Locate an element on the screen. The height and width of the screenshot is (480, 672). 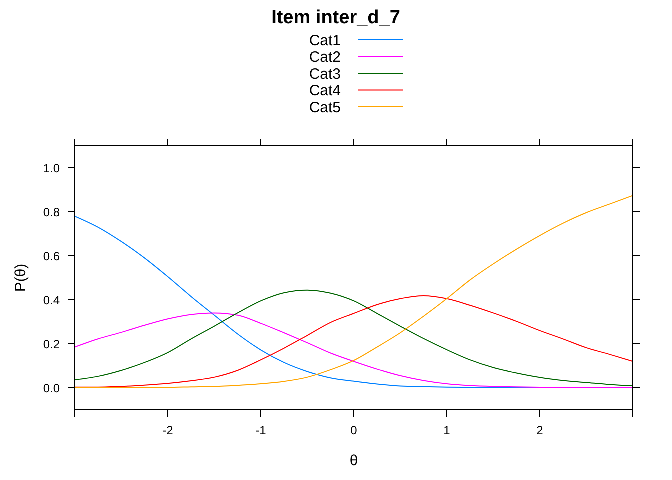
chart-title: Item inter_d_7 is located at coordinates (336, 18).